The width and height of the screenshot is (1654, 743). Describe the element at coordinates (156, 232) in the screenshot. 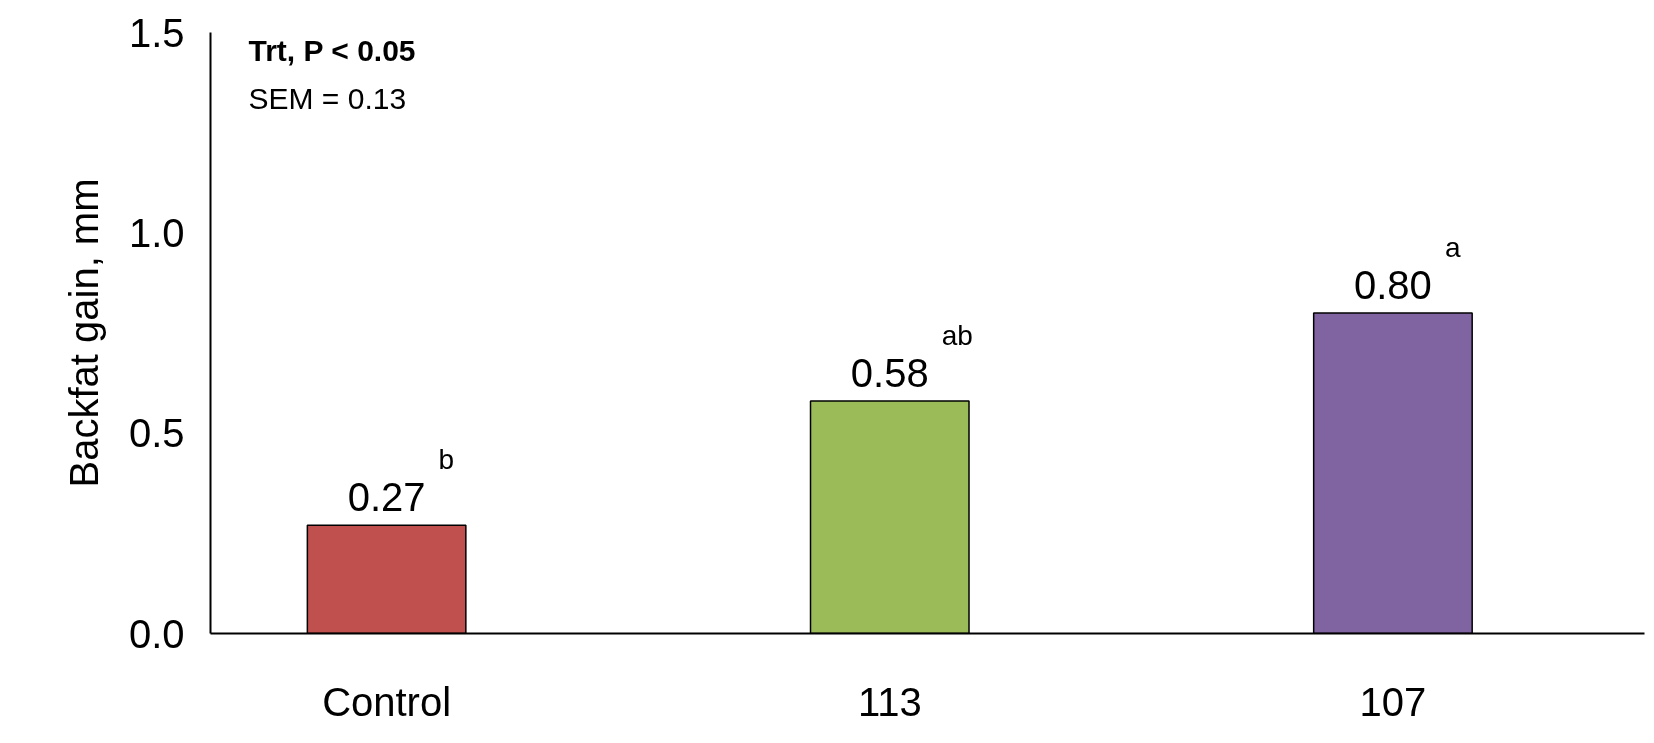

I see `y-tick-label: 1.0` at that location.